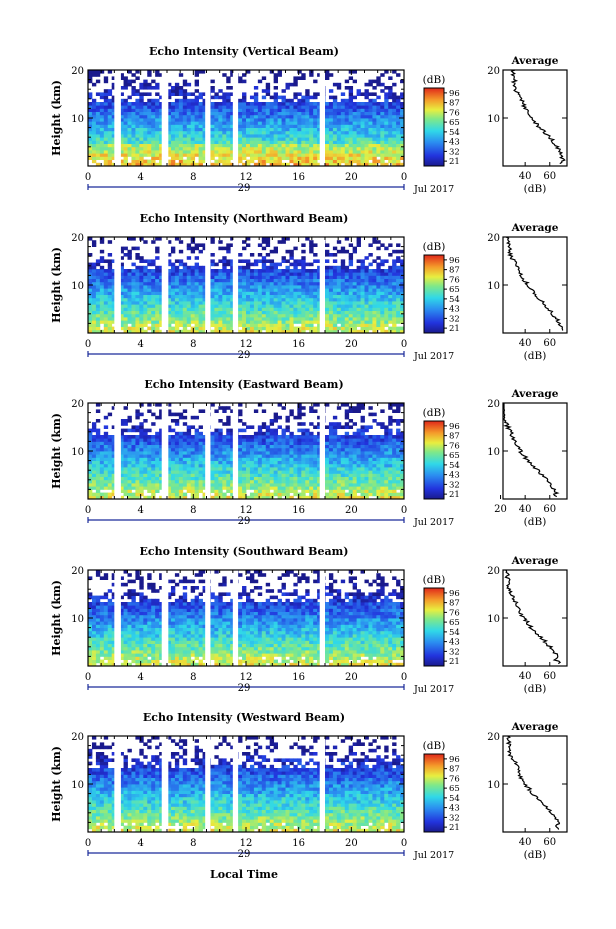 This screenshot has width=616, height=929. Describe the element at coordinates (322, 285) in the screenshot. I see `data-gap` at that location.